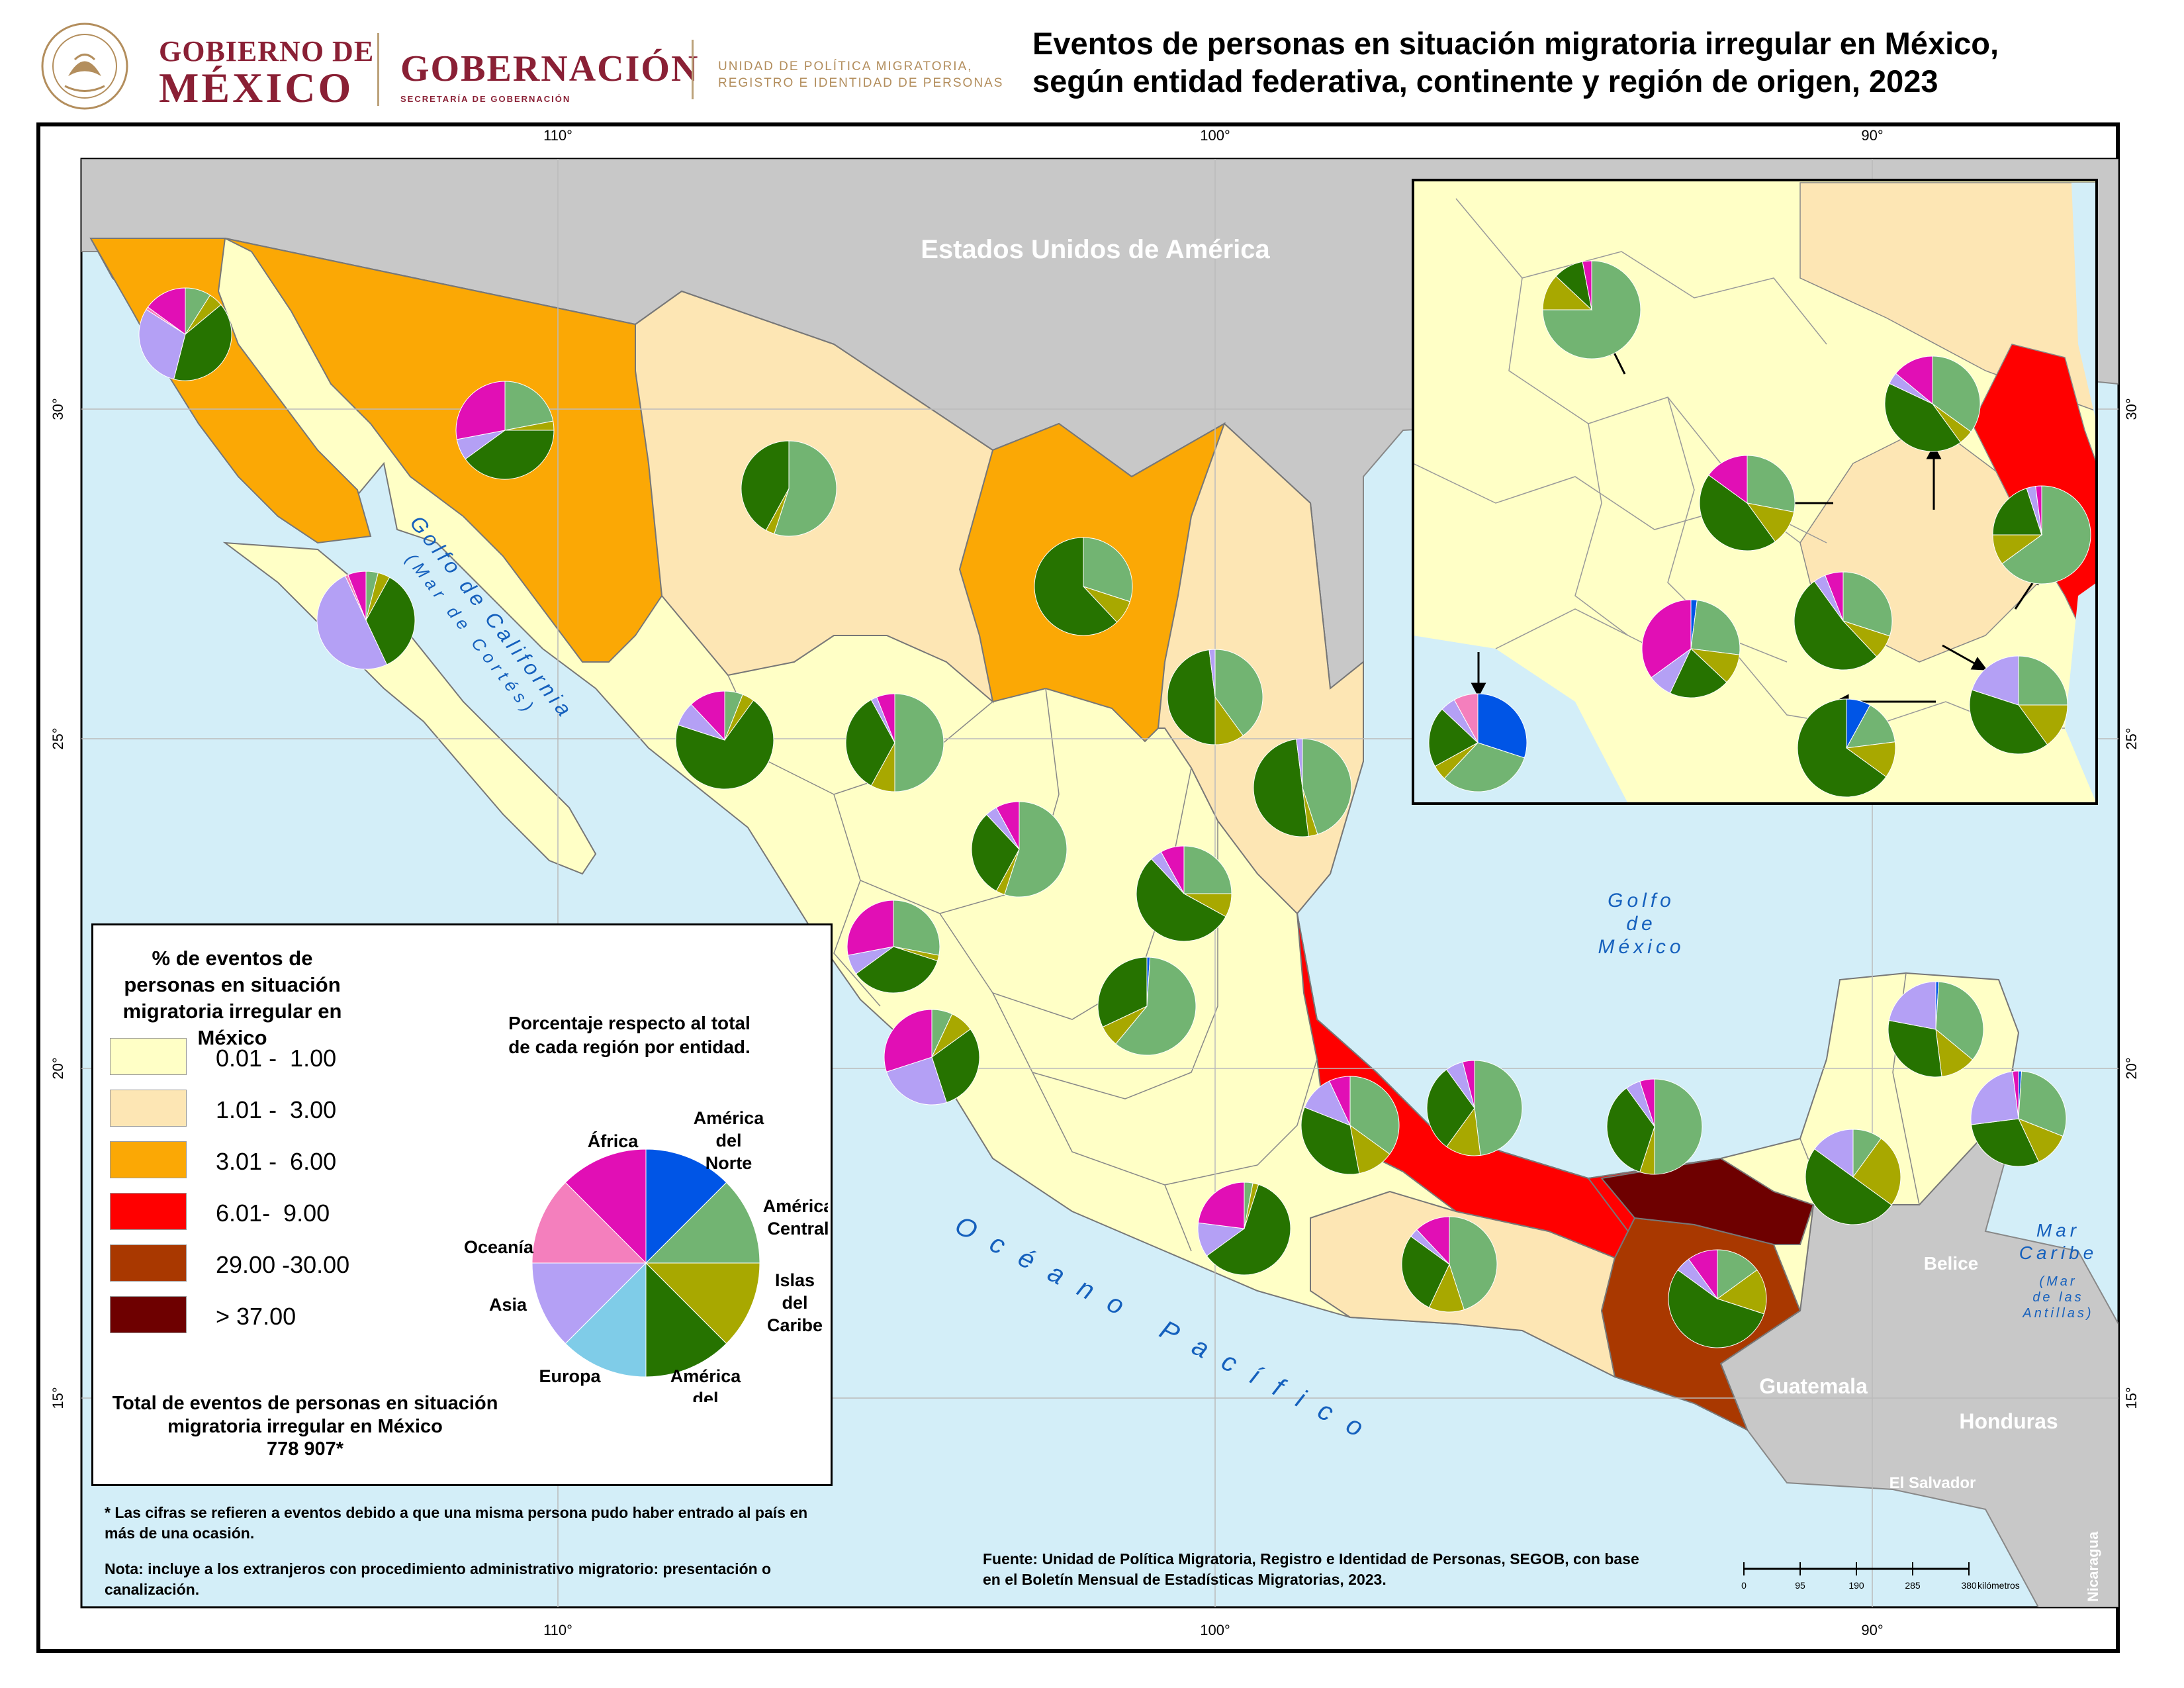  What do you see at coordinates (1856, 1585) in the screenshot?
I see `scale-tick-190: 190` at bounding box center [1856, 1585].